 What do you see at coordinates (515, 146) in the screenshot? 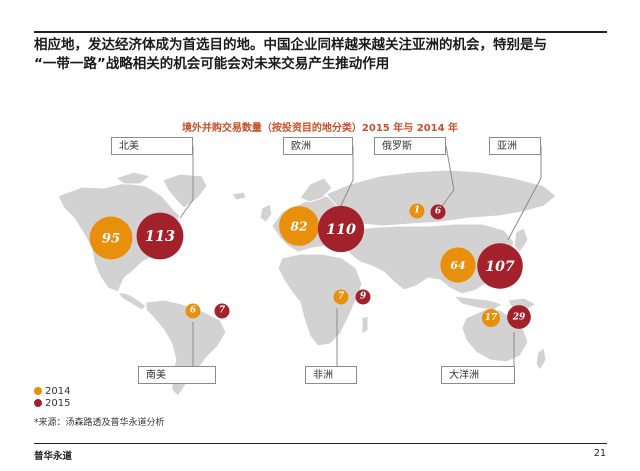
I see `region-label-3: 亚洲` at bounding box center [515, 146].